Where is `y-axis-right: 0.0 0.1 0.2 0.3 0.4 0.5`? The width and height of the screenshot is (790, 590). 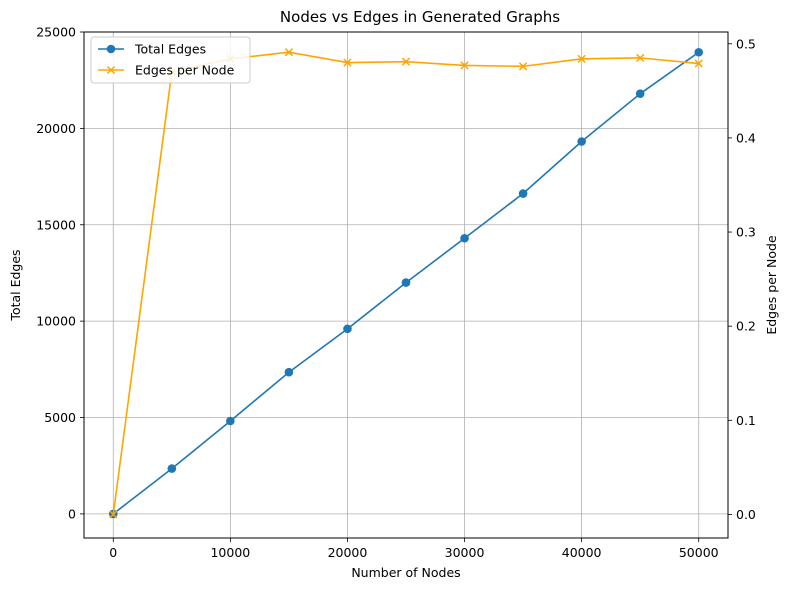
y-axis-right: 0.0 0.1 0.2 0.3 0.4 0.5 is located at coordinates (742, 279).